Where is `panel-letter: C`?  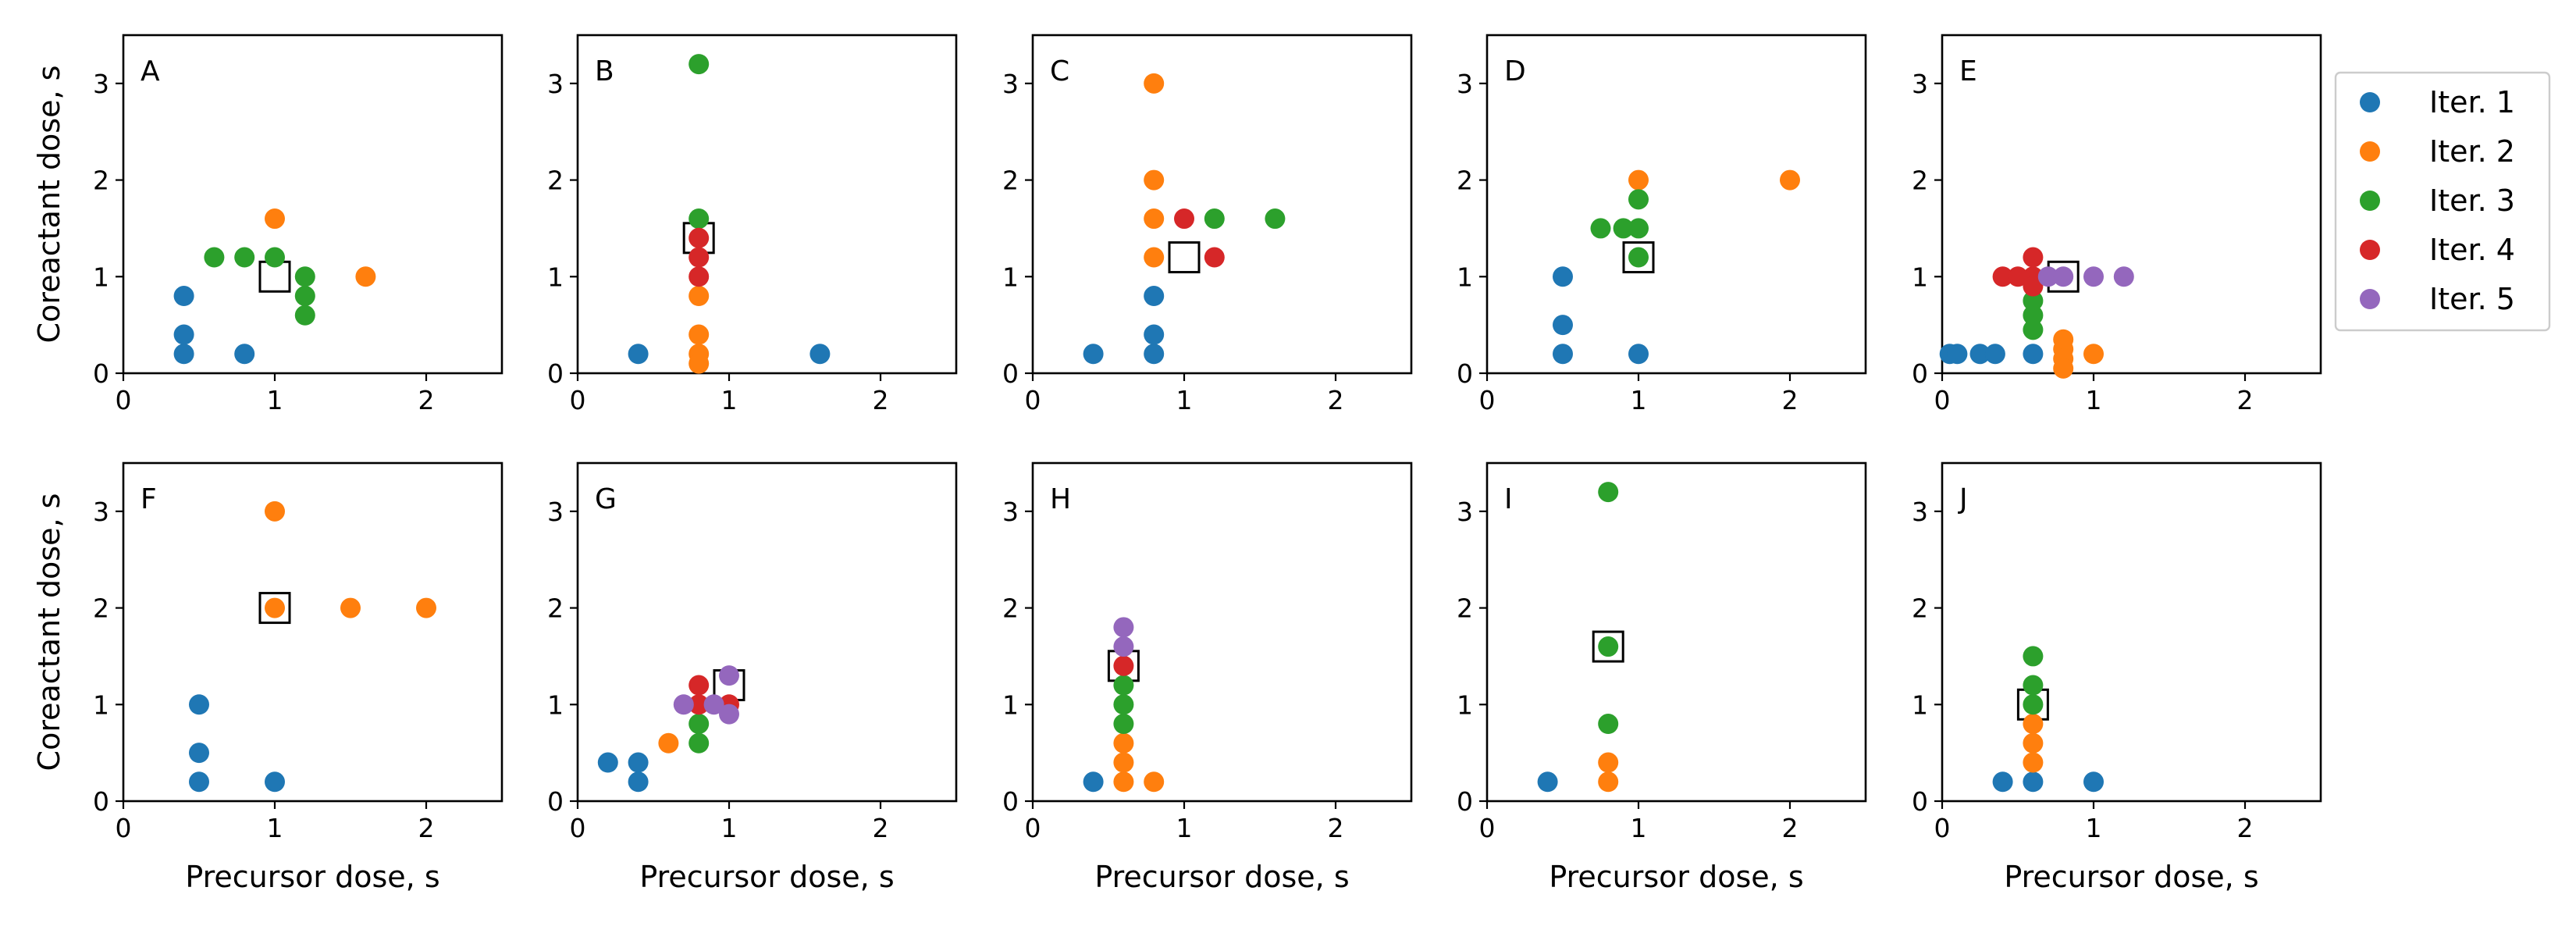
panel-letter: C is located at coordinates (1059, 71).